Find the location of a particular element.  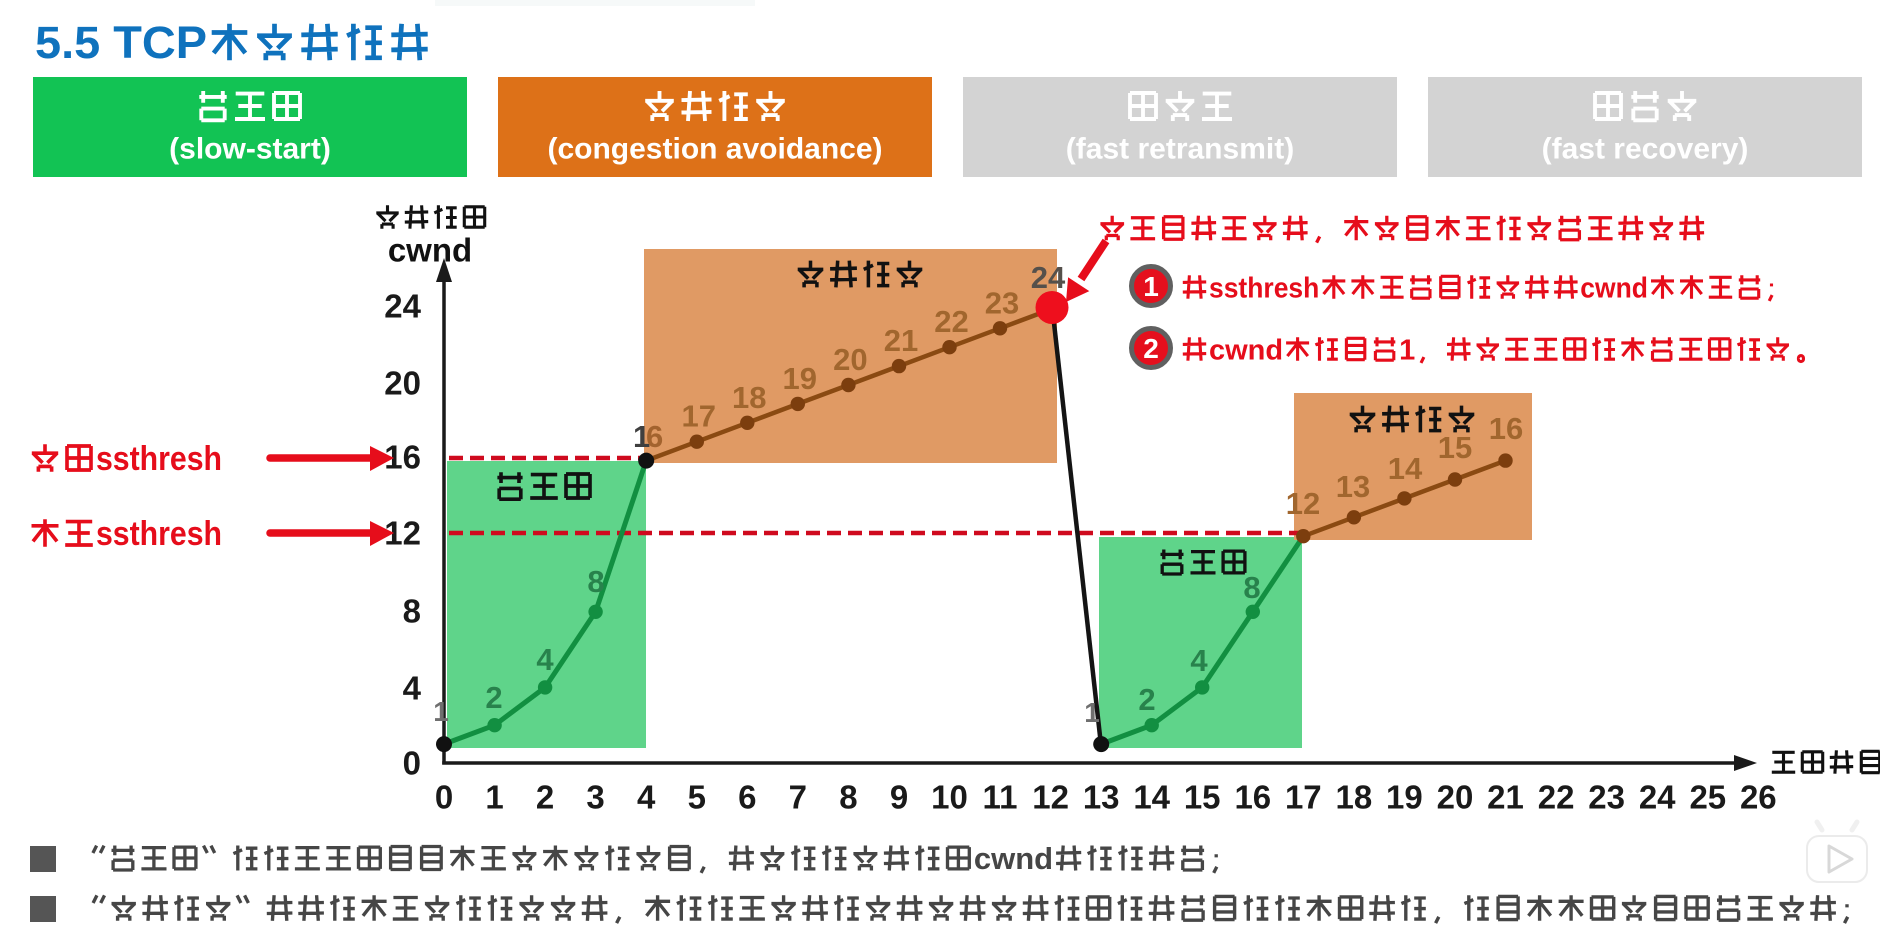

svg-text: (congestion avoidance) is located at coordinates (714, 149).